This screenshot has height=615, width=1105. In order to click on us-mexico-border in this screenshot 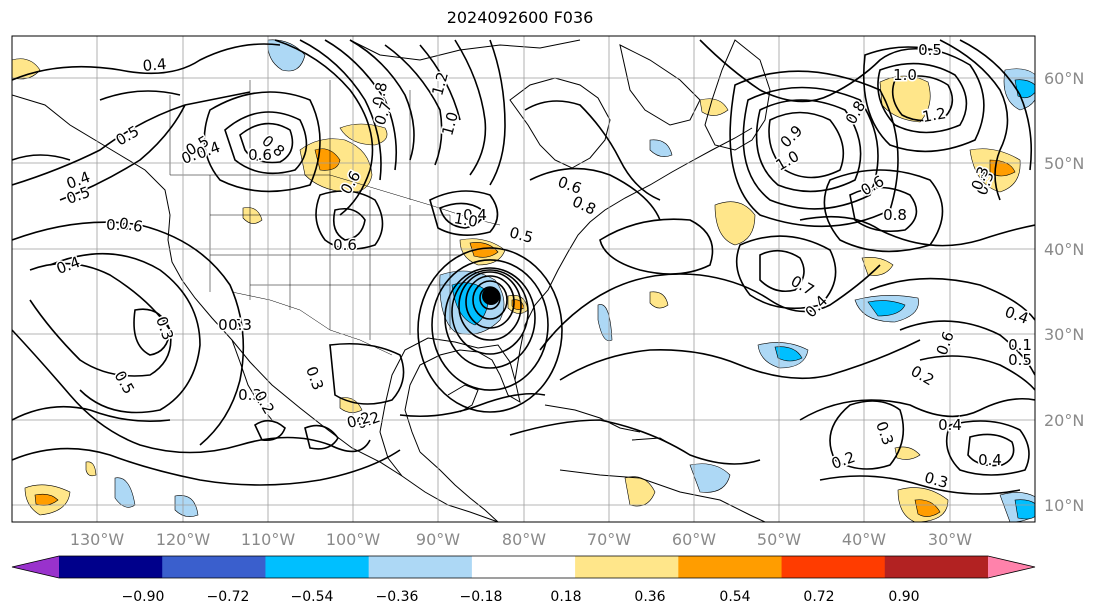, I will do `click(312, 323)`.